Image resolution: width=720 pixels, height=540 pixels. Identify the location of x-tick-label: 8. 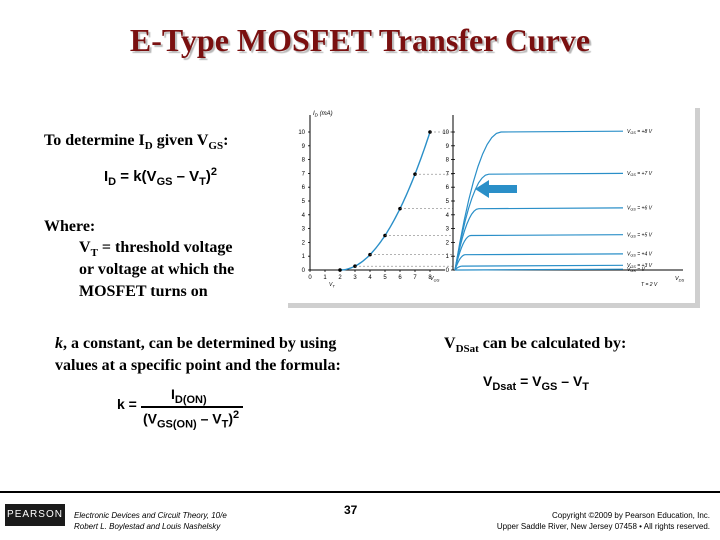
(430, 278).